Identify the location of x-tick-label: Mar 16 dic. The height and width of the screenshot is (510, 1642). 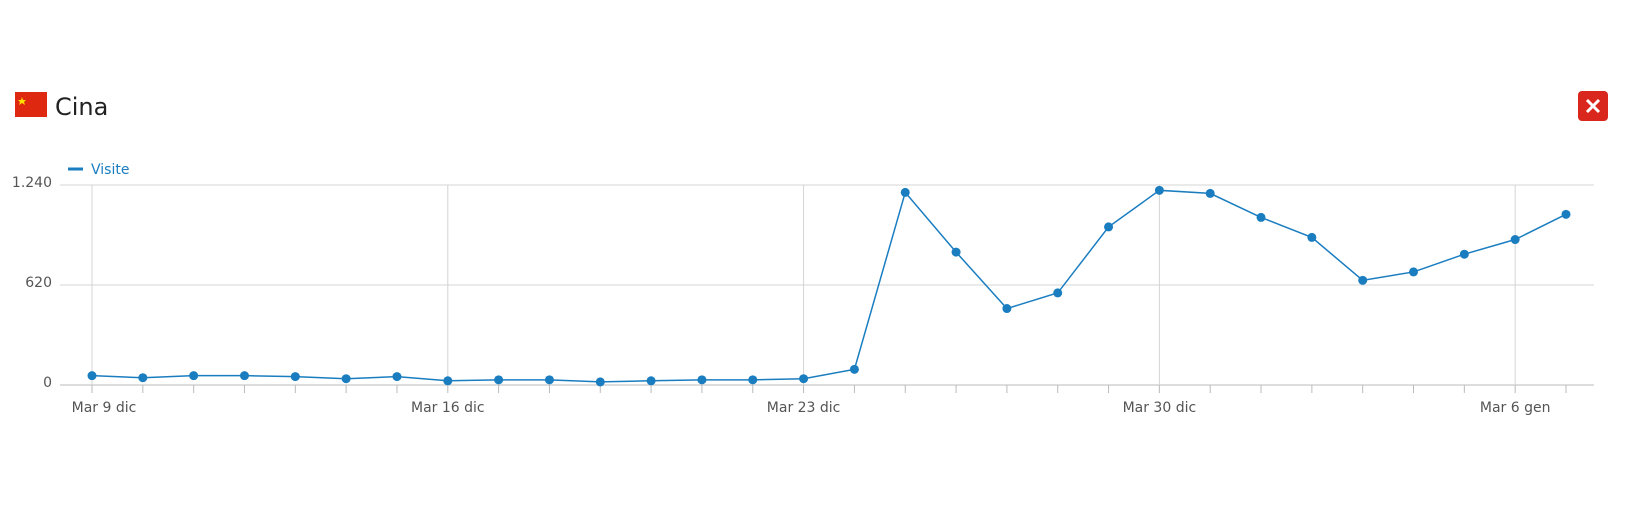
(448, 408).